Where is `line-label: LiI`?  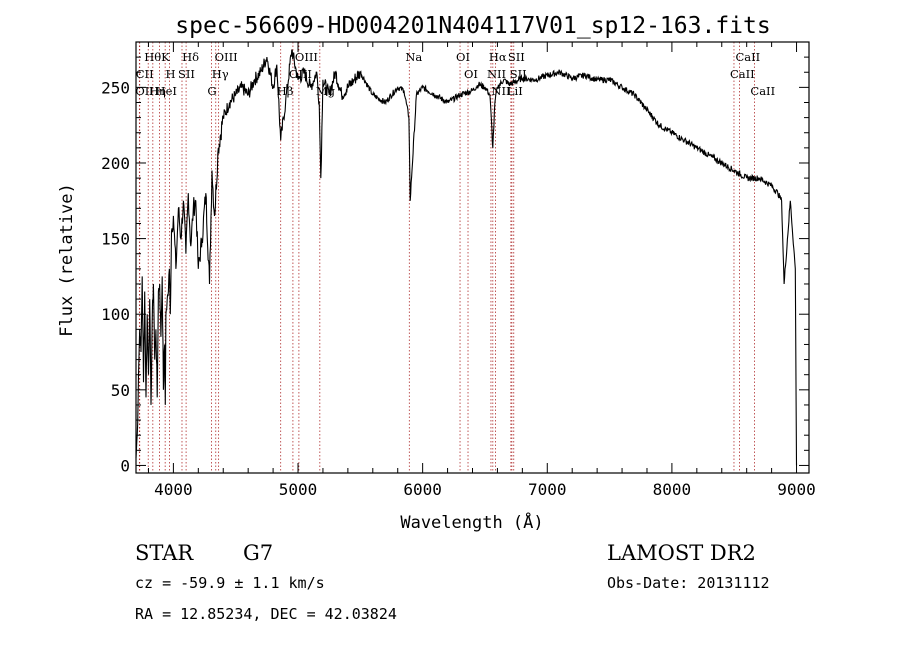
line-label: LiI is located at coordinates (515, 91).